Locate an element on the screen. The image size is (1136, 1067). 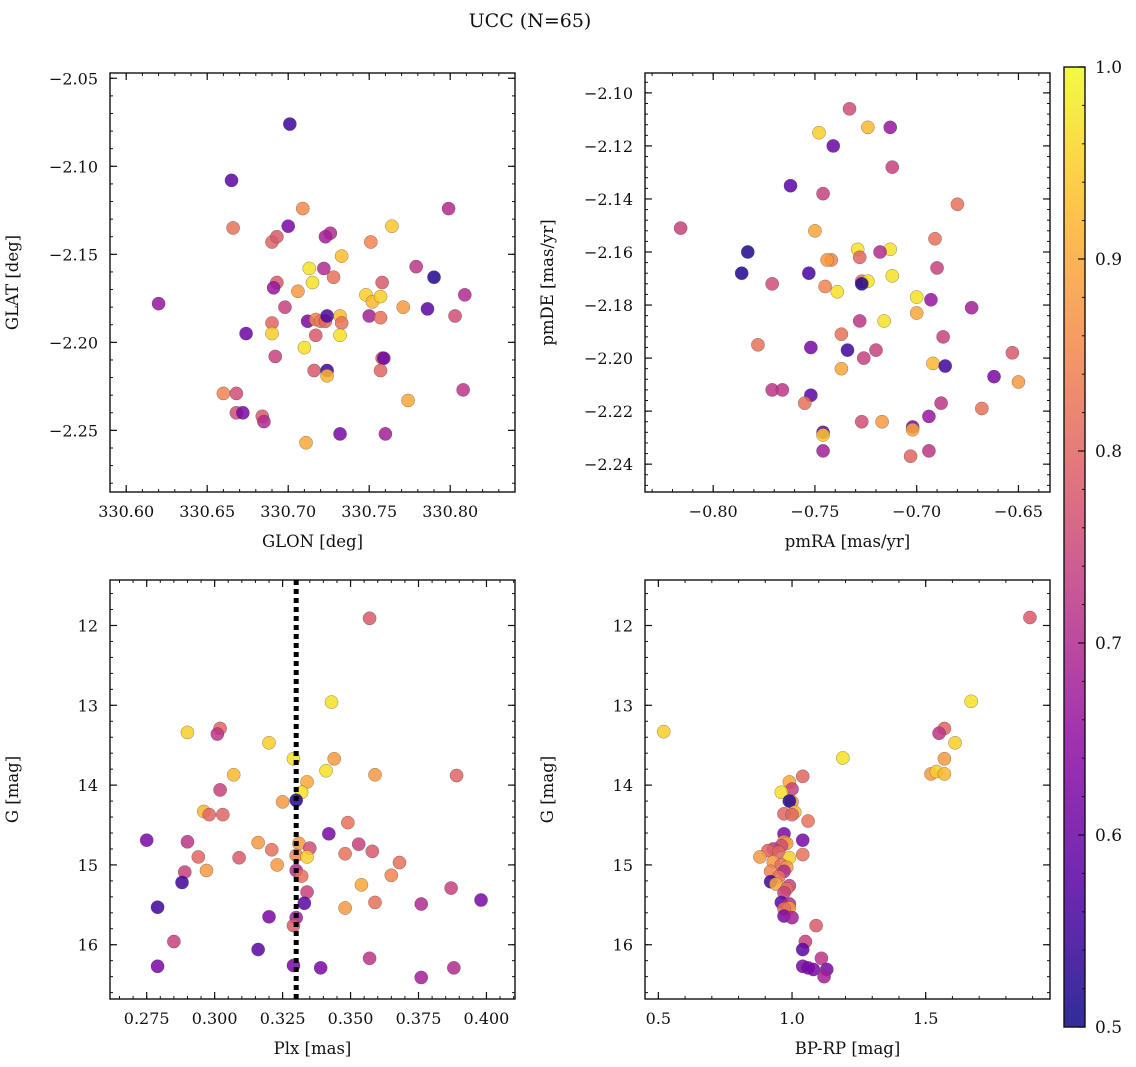
y-tick-label: 14 is located at coordinates (623, 785).